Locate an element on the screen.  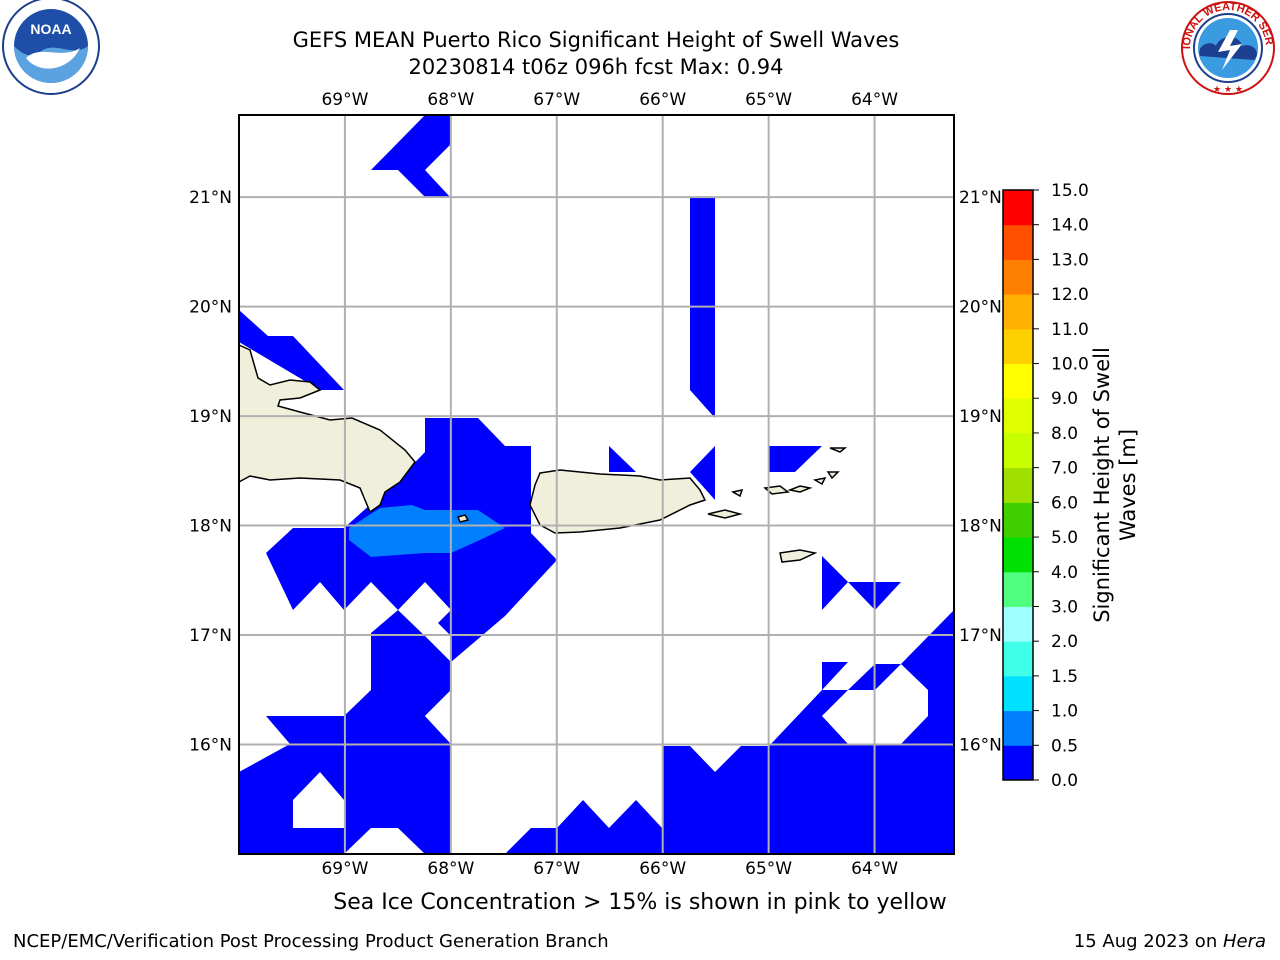
colorbar-tick-label: 8.0 is located at coordinates (1064, 434).